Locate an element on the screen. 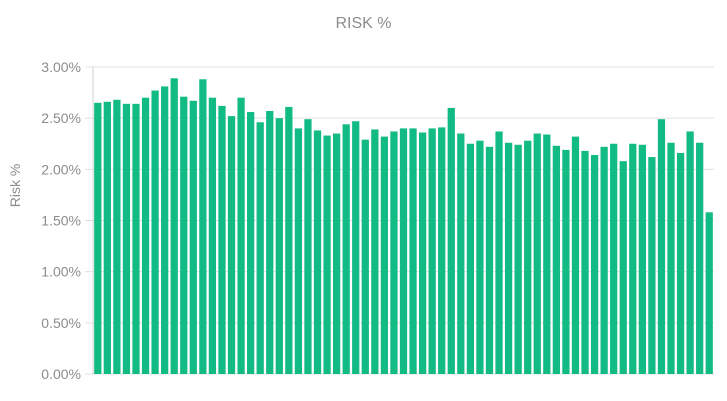  y-tick-label: 0.00% is located at coordinates (61, 374).